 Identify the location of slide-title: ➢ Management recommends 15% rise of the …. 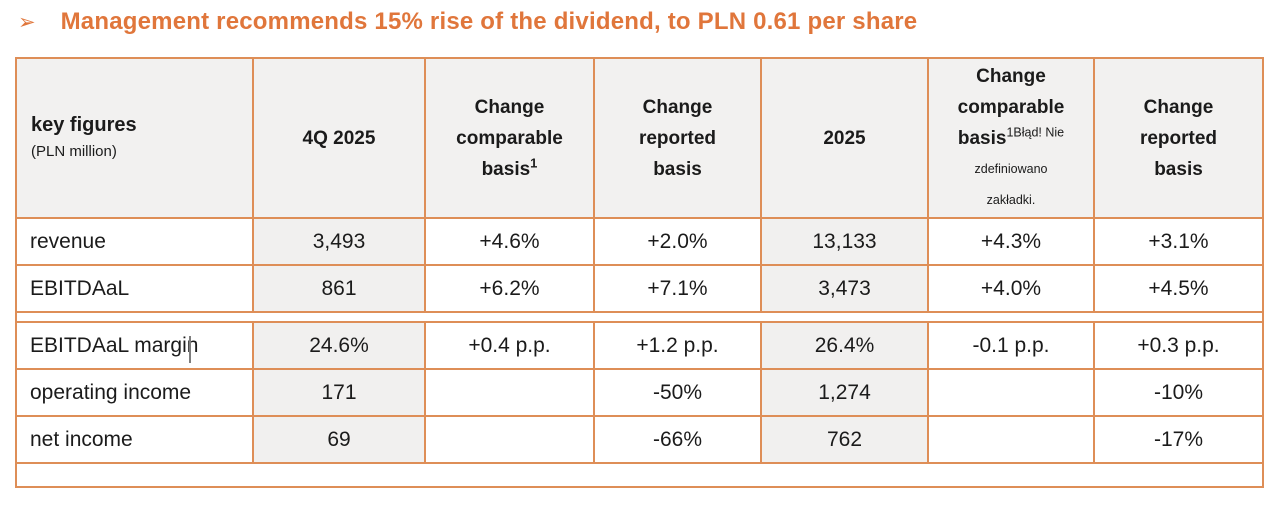
(467, 22).